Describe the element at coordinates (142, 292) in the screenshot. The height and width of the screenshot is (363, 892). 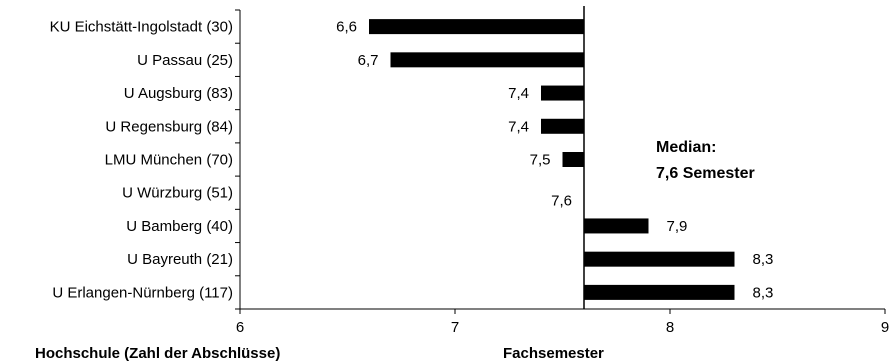
I see `category-label: U Erlangen-Nürnberg (117)` at that location.